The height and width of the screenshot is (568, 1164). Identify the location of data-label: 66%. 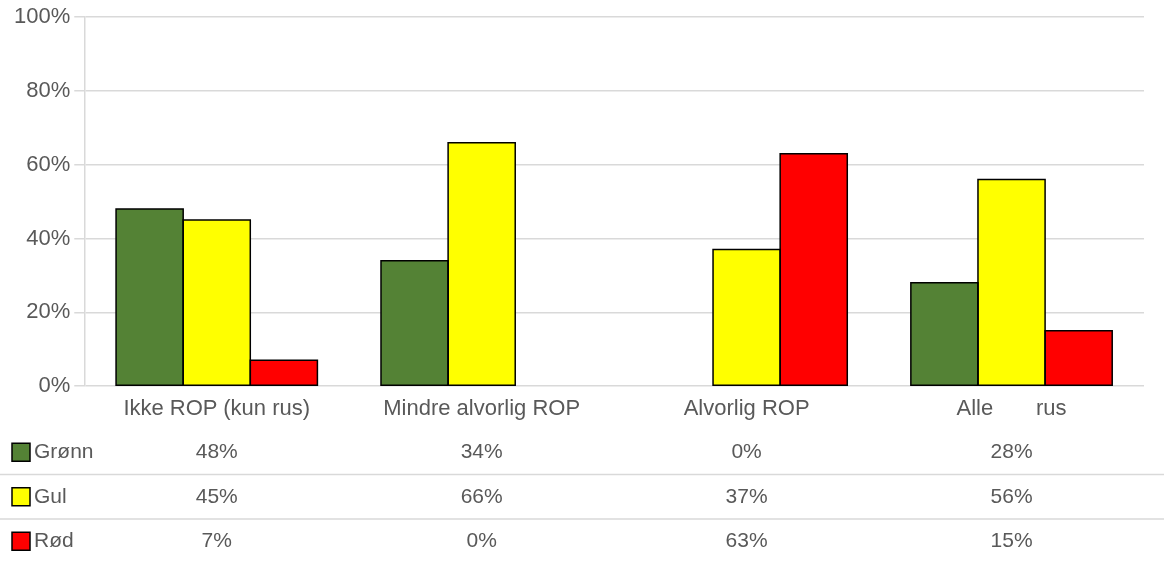
(481, 495).